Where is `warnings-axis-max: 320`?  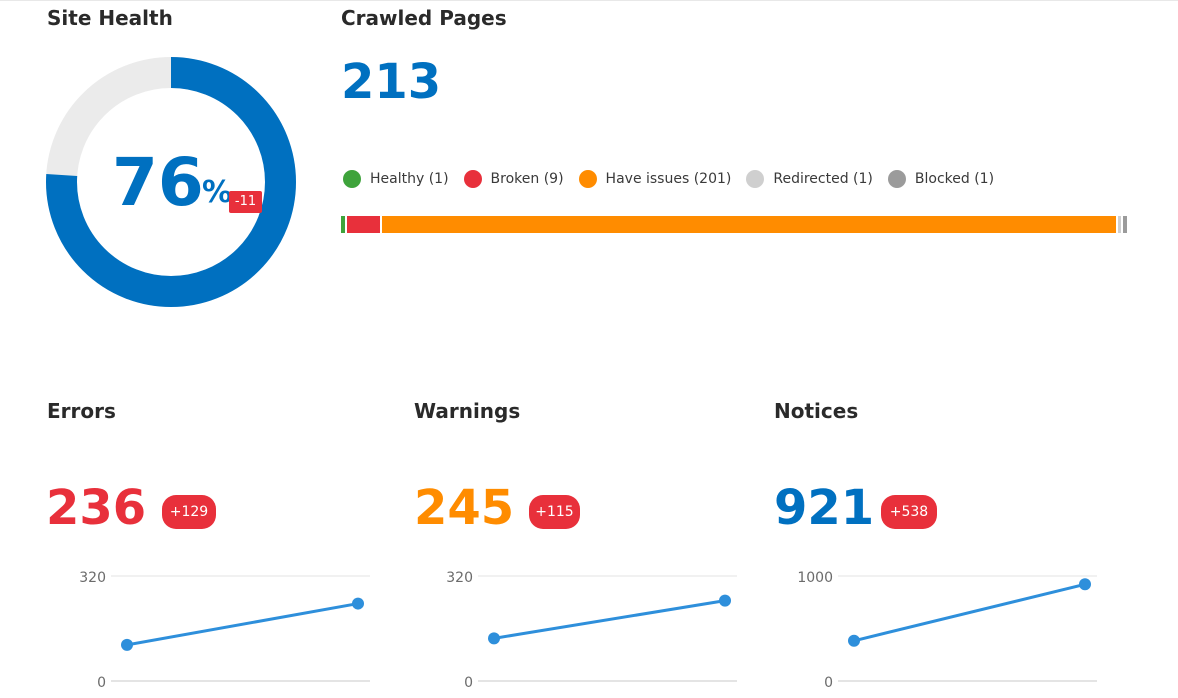 warnings-axis-max: 320 is located at coordinates (459, 578).